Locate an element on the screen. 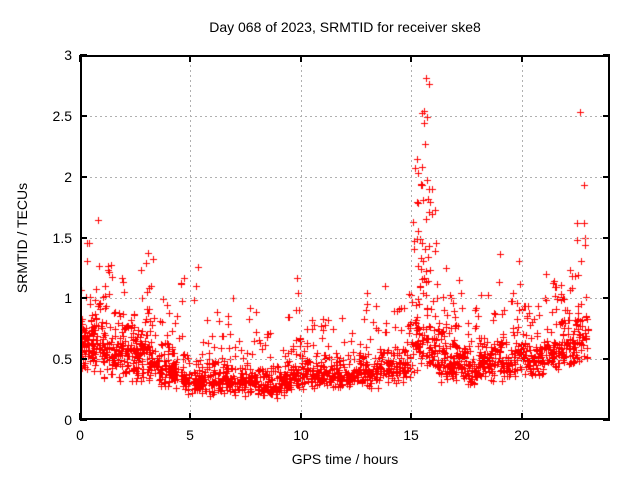 The height and width of the screenshot is (480, 640). y-tick-label: 2.5 is located at coordinates (62, 116).